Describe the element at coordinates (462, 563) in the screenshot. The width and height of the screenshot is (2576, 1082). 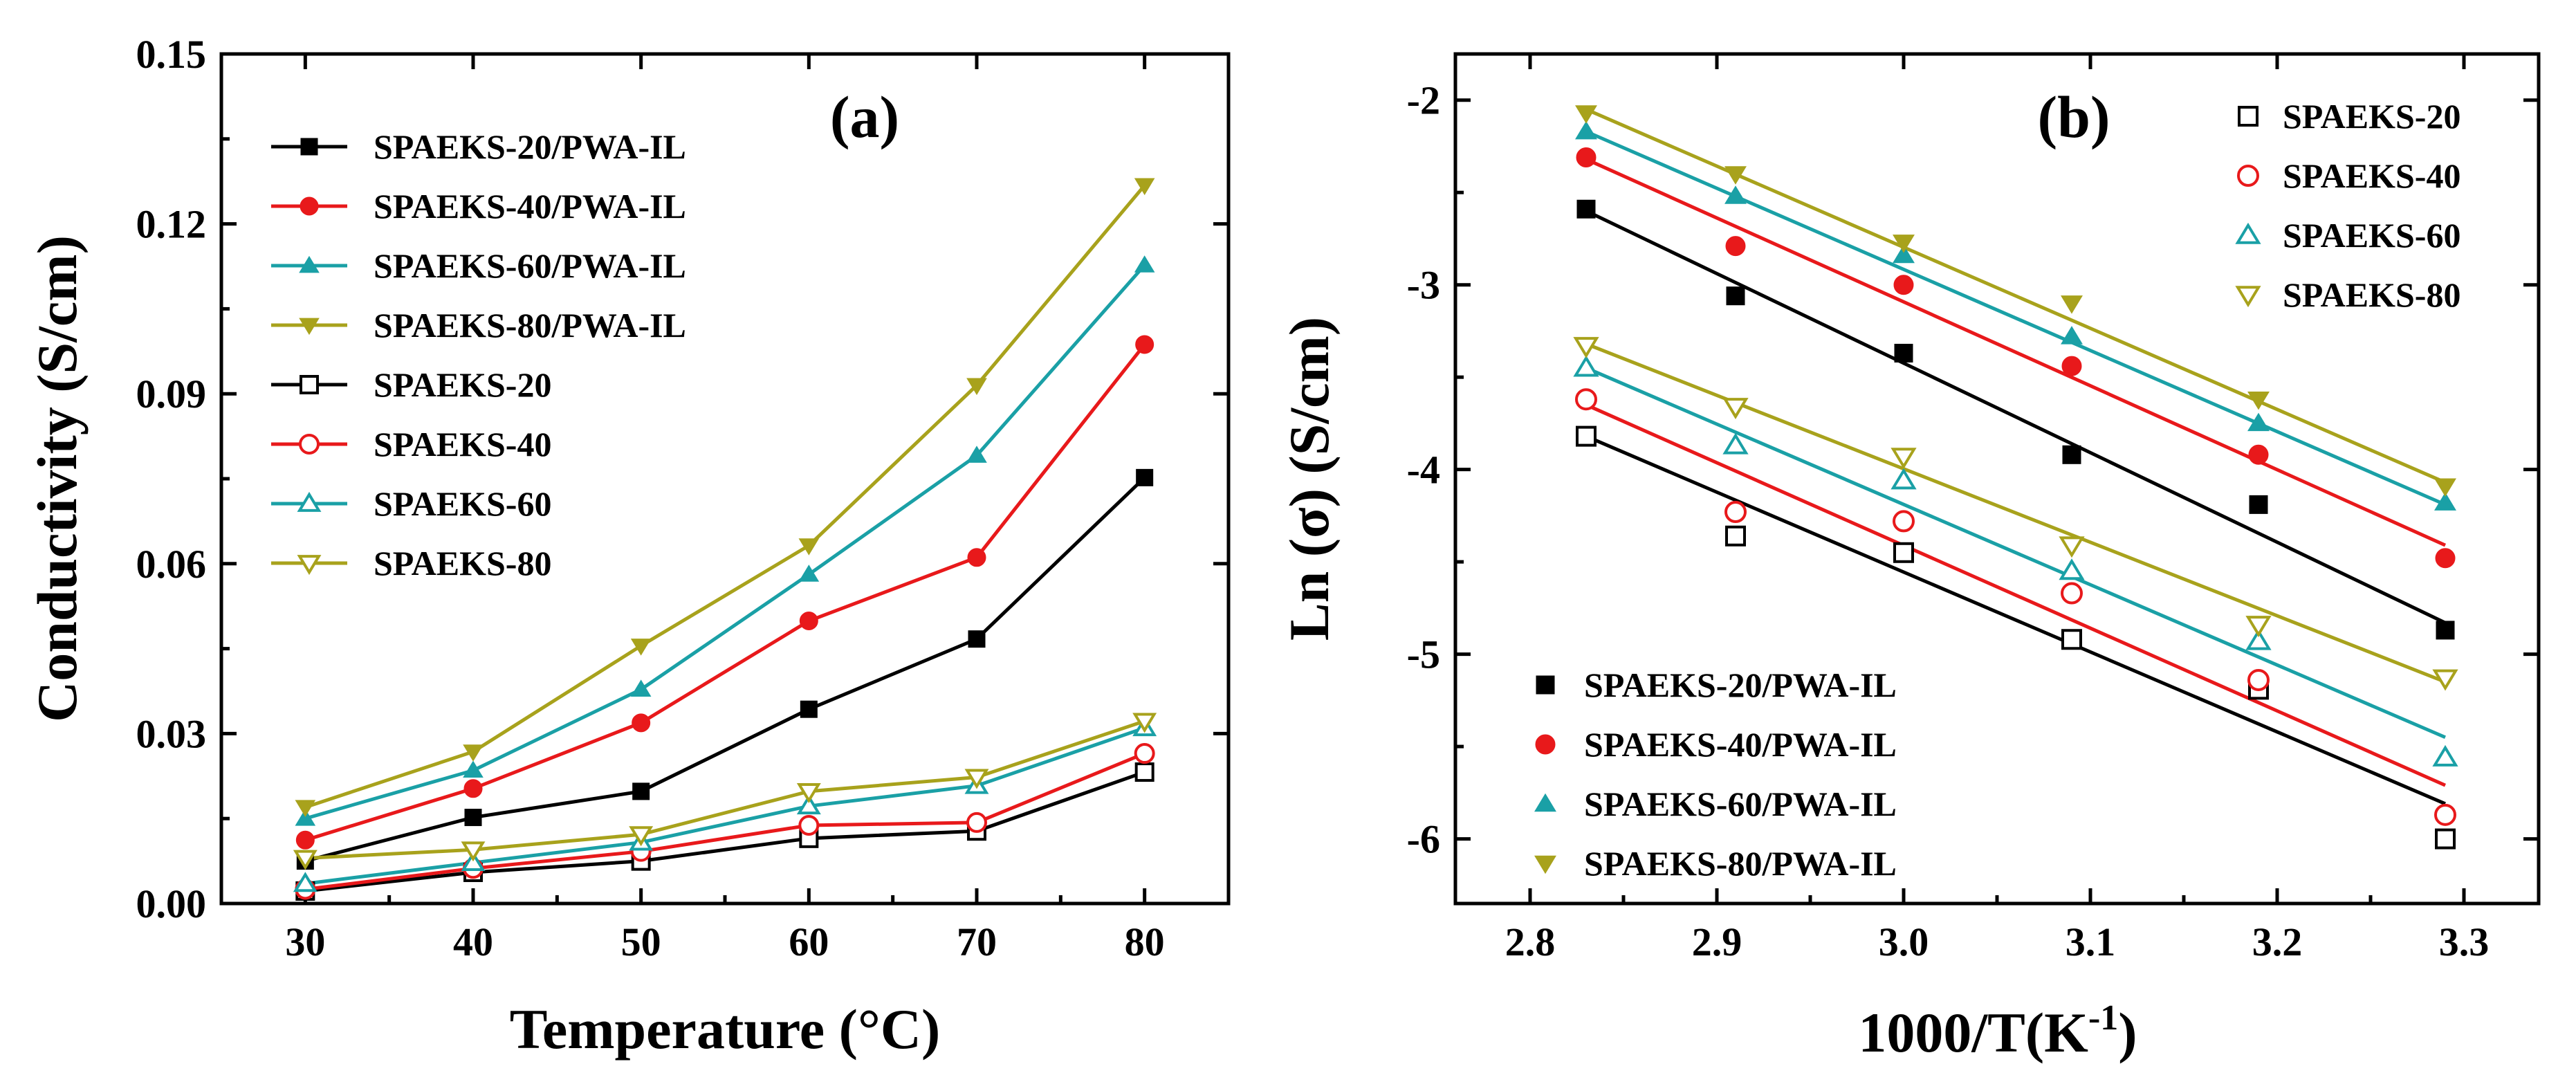
I see `a-legend-label-spaeks-80: SPAEKS-80` at that location.